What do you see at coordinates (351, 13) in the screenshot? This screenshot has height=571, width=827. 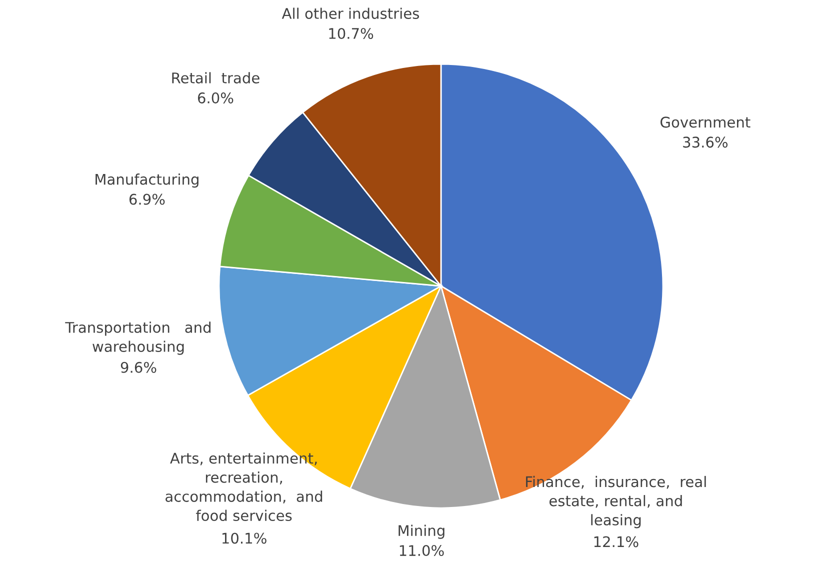 I see `slice-label: All other industries` at bounding box center [351, 13].